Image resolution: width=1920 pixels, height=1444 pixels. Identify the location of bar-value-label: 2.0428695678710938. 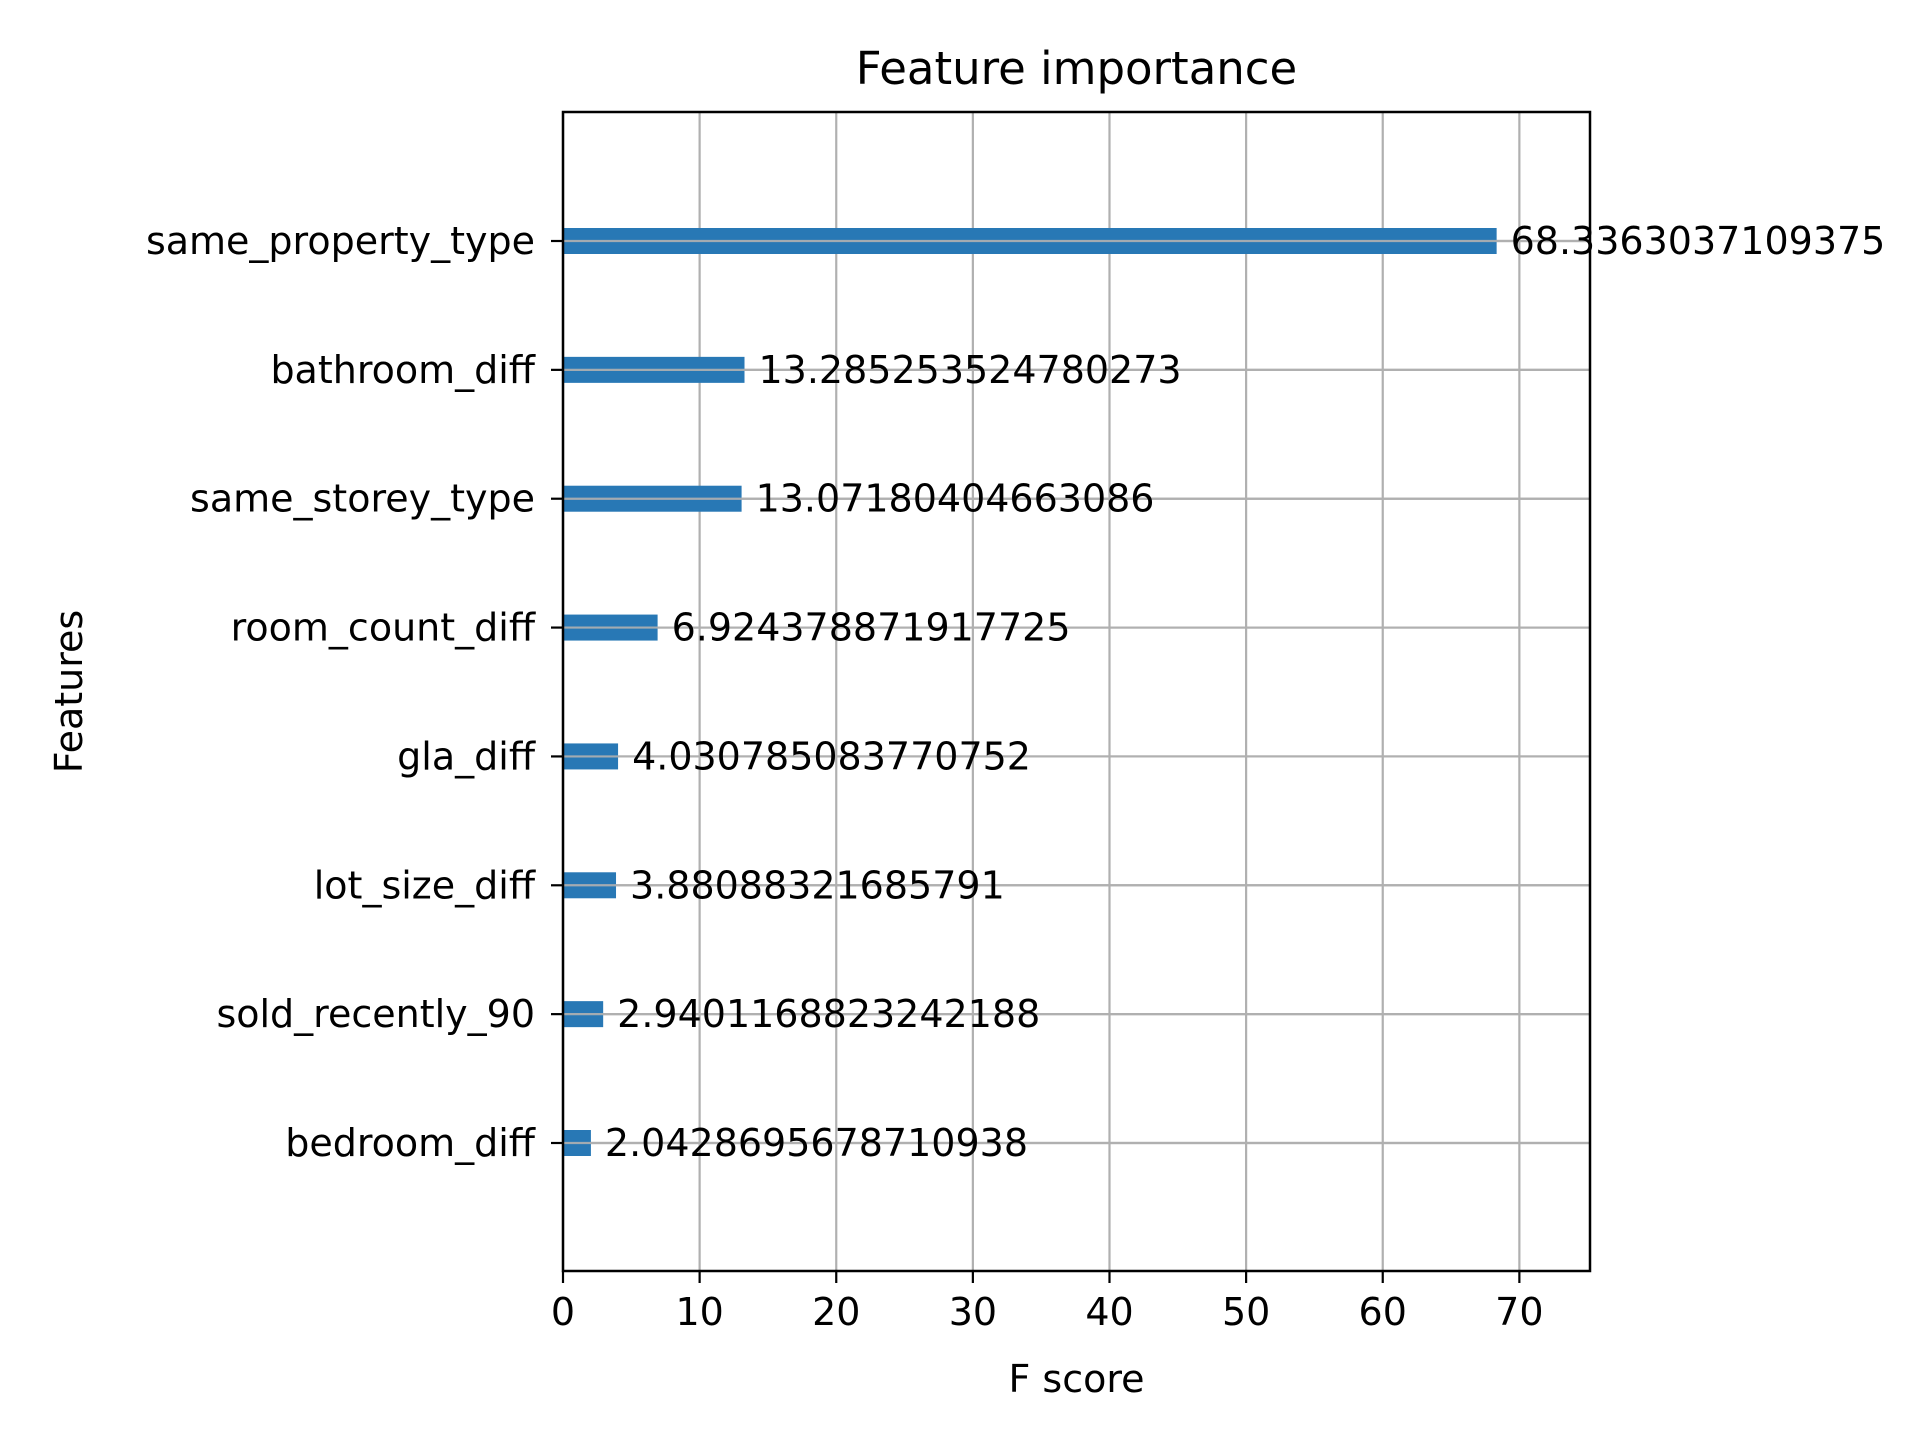
(816, 1143).